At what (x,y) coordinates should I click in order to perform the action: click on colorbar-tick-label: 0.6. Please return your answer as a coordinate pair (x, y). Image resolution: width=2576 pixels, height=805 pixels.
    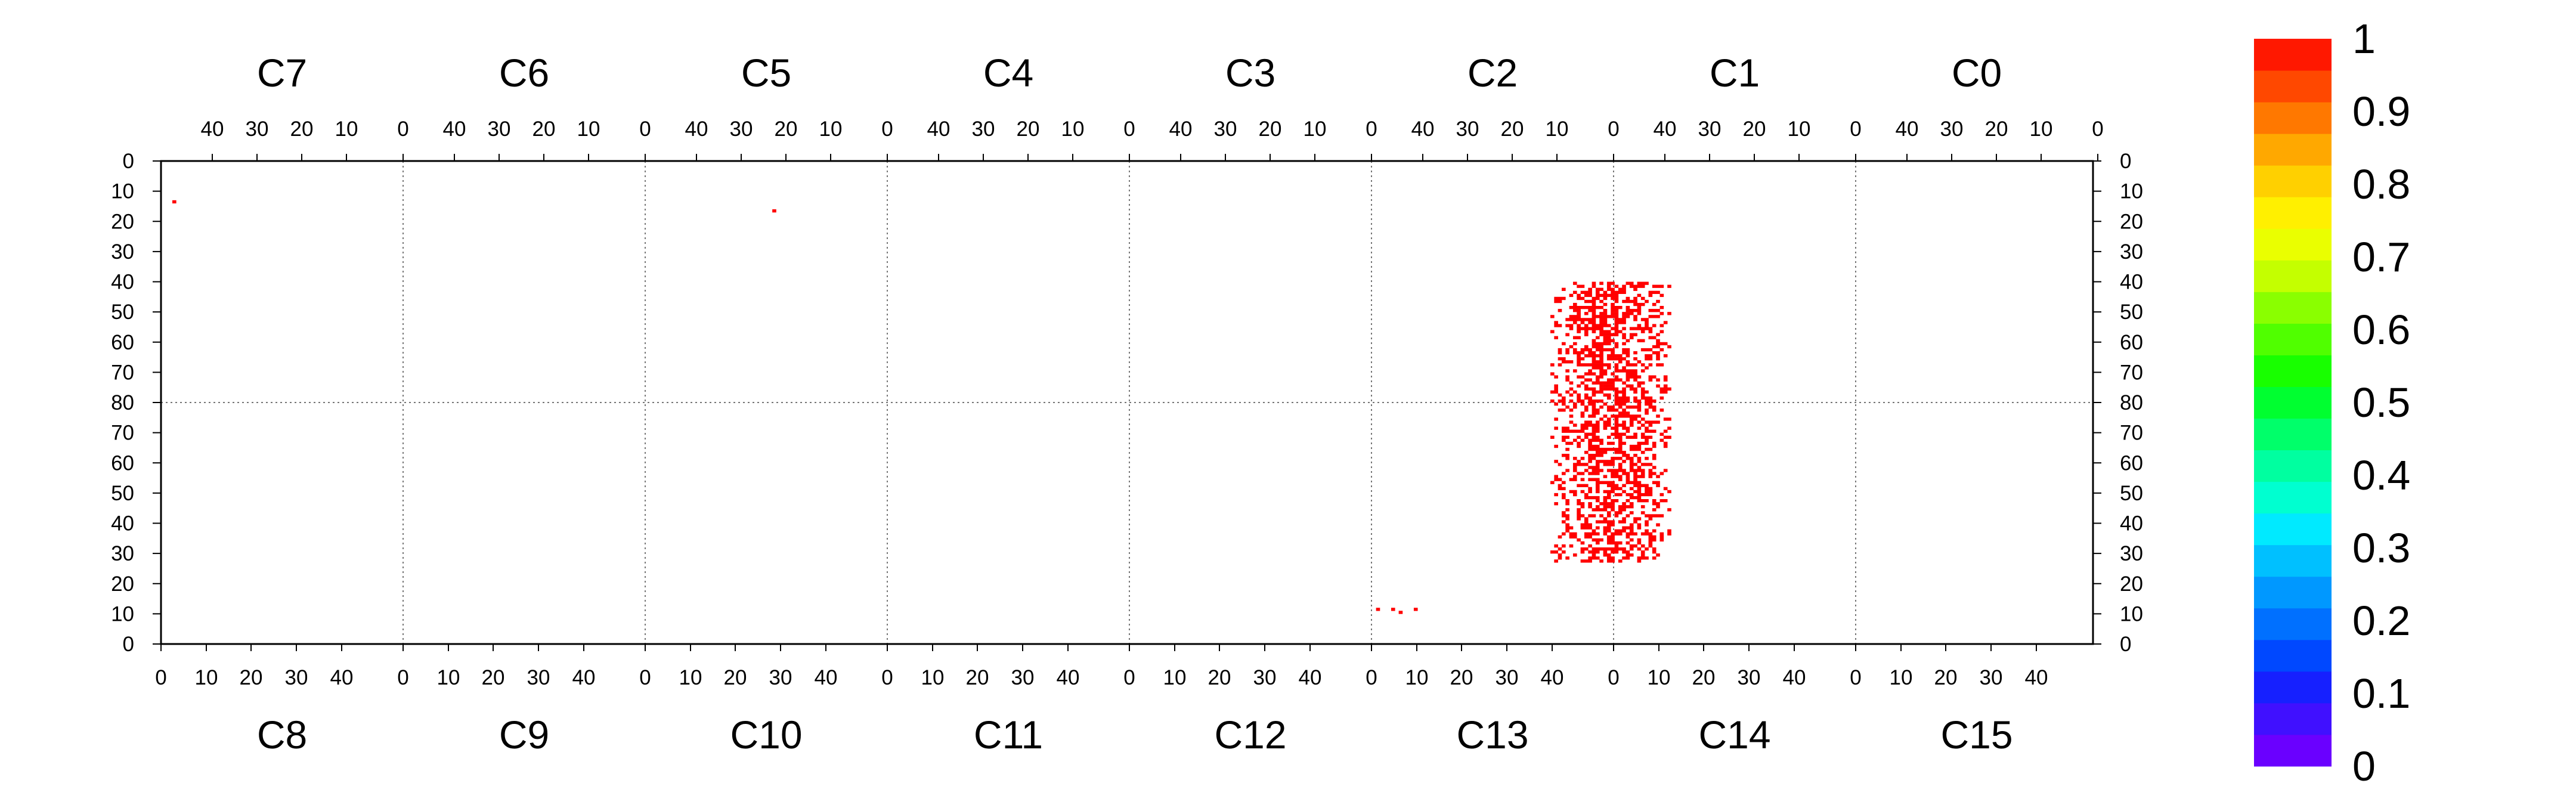
    Looking at the image, I should click on (2381, 330).